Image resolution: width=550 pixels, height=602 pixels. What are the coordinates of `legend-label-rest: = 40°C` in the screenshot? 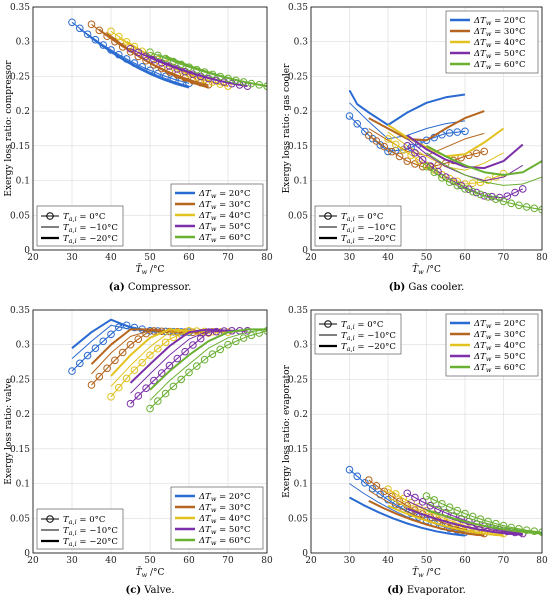 It's located at (508, 346).